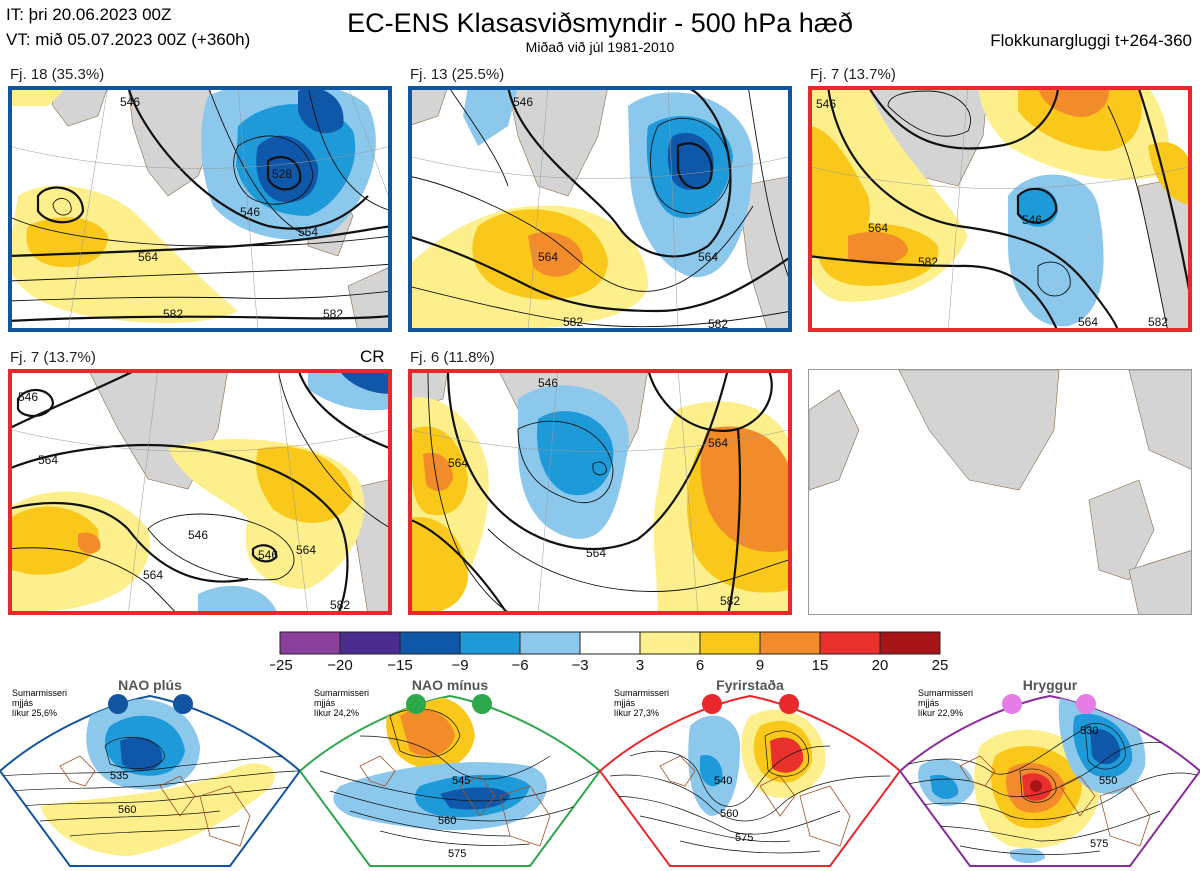 Image resolution: width=1200 pixels, height=871 pixels. Describe the element at coordinates (600, 23) in the screenshot. I see `page-title: EC-ENS Klasasviðsmyndir - 500 hPa hæð` at that location.